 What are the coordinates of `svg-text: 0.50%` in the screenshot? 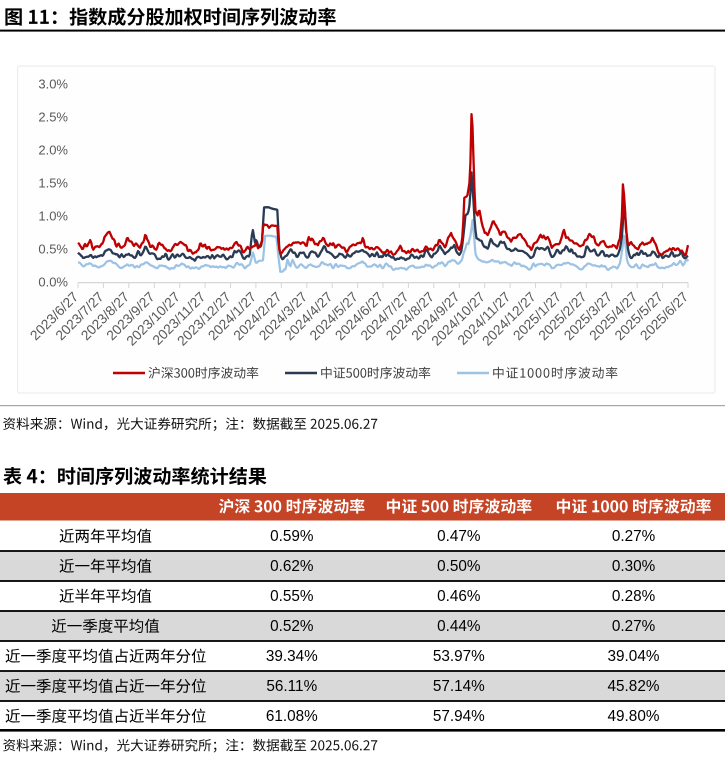 It's located at (459, 566).